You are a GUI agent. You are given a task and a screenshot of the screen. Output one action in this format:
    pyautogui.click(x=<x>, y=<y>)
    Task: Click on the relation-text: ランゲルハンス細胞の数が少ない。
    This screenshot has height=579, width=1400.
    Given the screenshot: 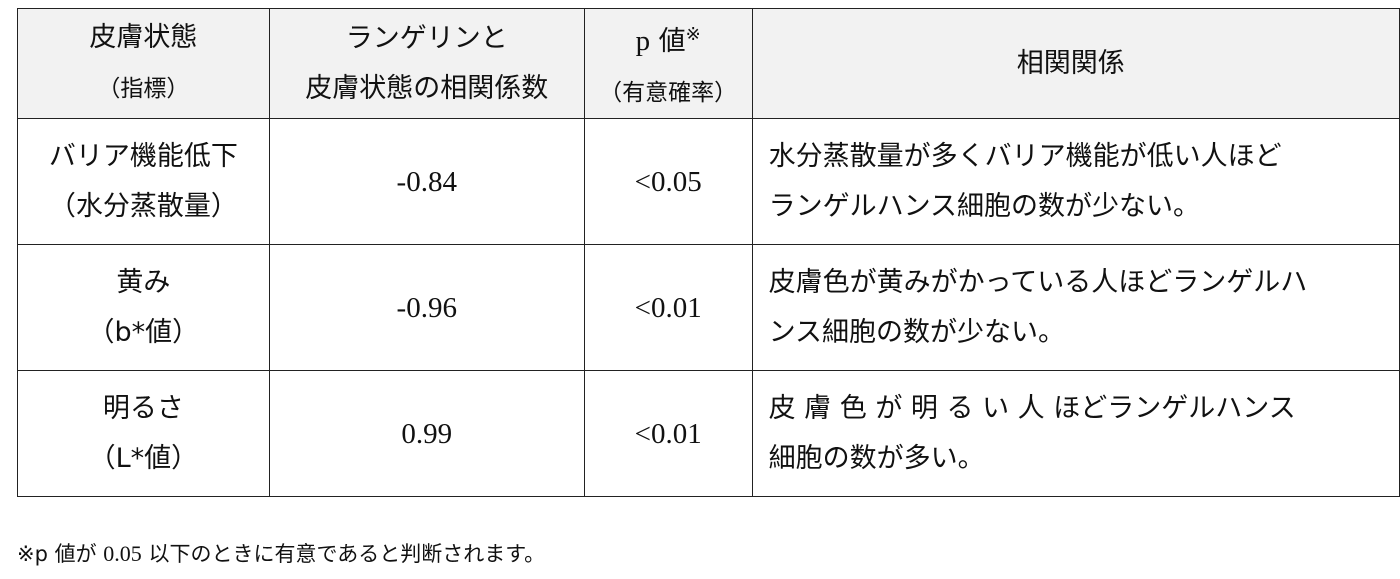 What is the action you would take?
    pyautogui.click(x=984, y=206)
    